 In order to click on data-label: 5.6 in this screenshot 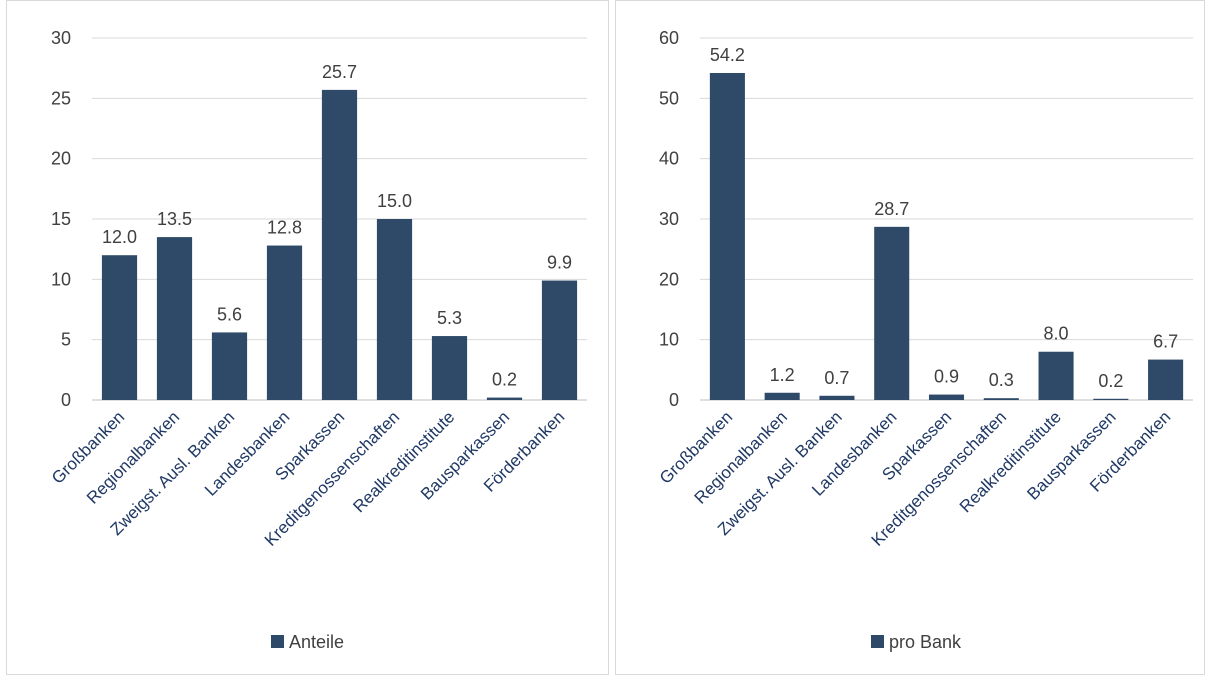, I will do `click(229, 314)`.